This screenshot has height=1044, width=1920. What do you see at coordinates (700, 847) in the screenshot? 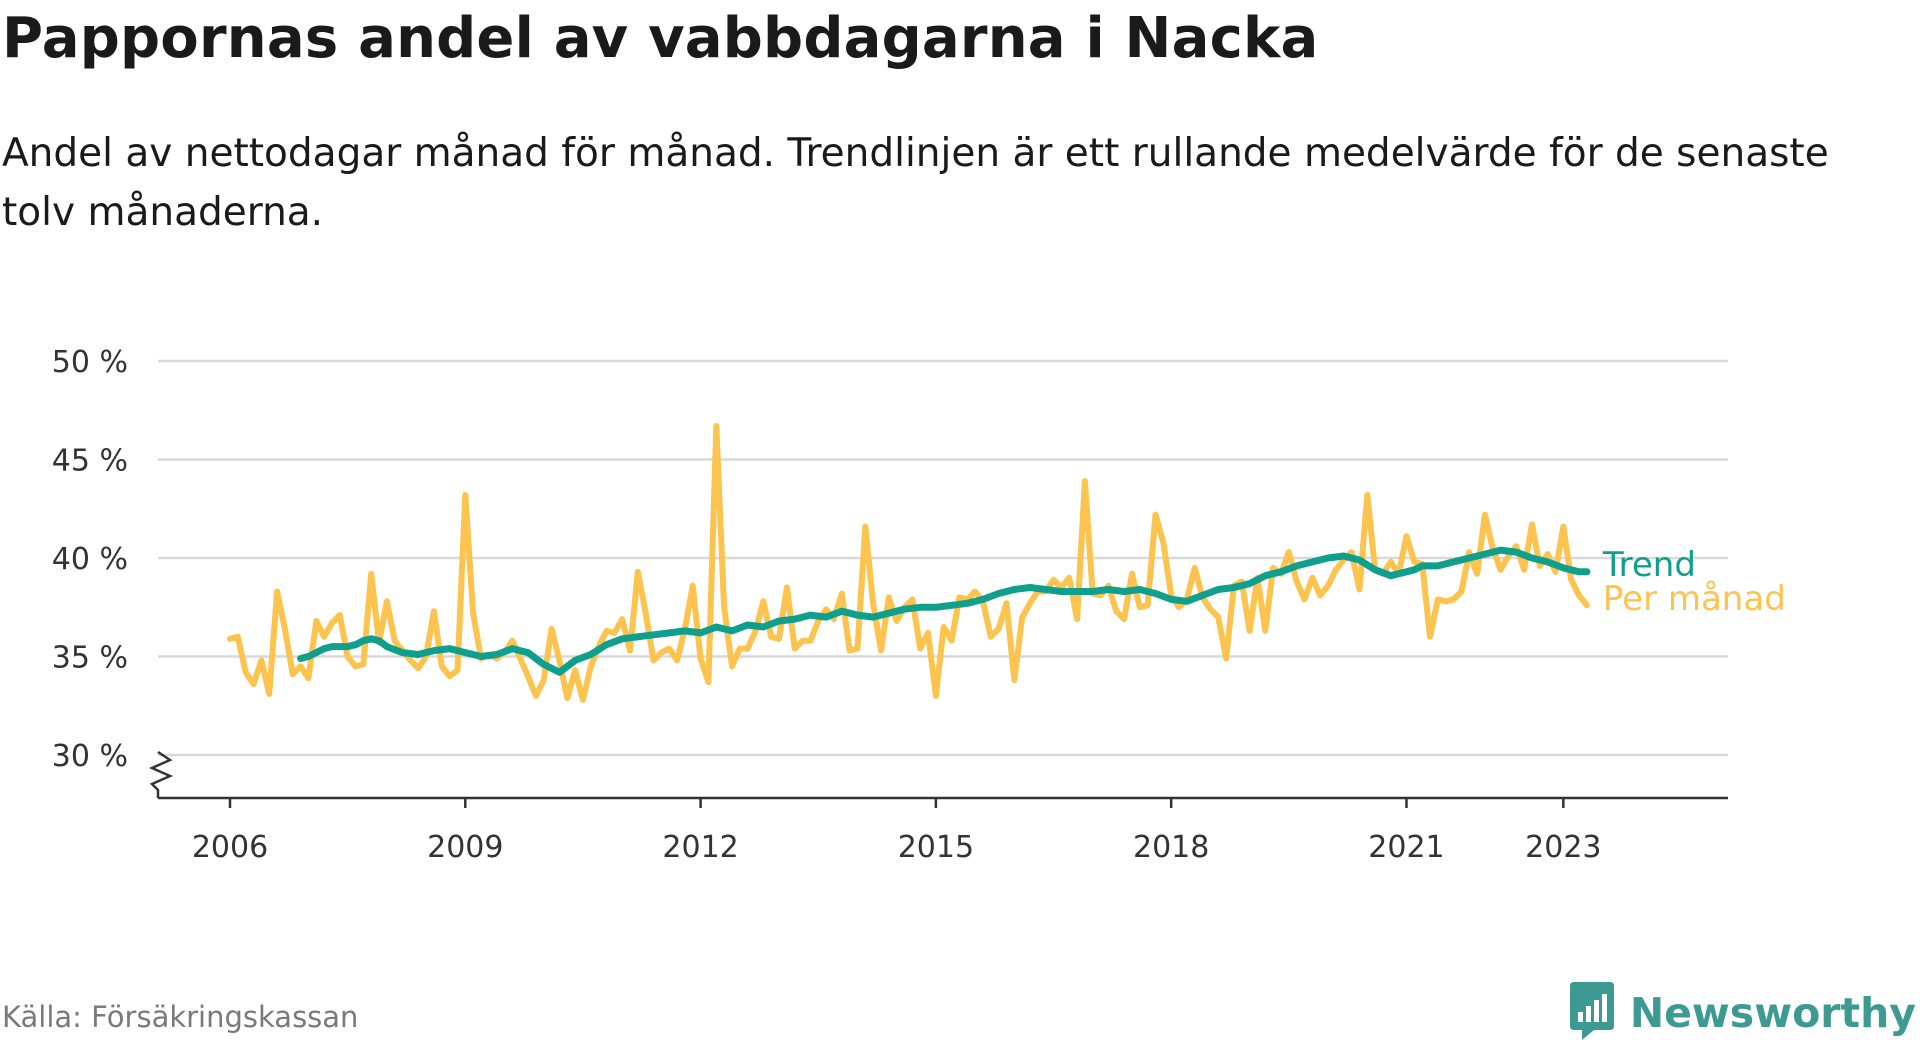
I see `x-tick-label: 2012` at bounding box center [700, 847].